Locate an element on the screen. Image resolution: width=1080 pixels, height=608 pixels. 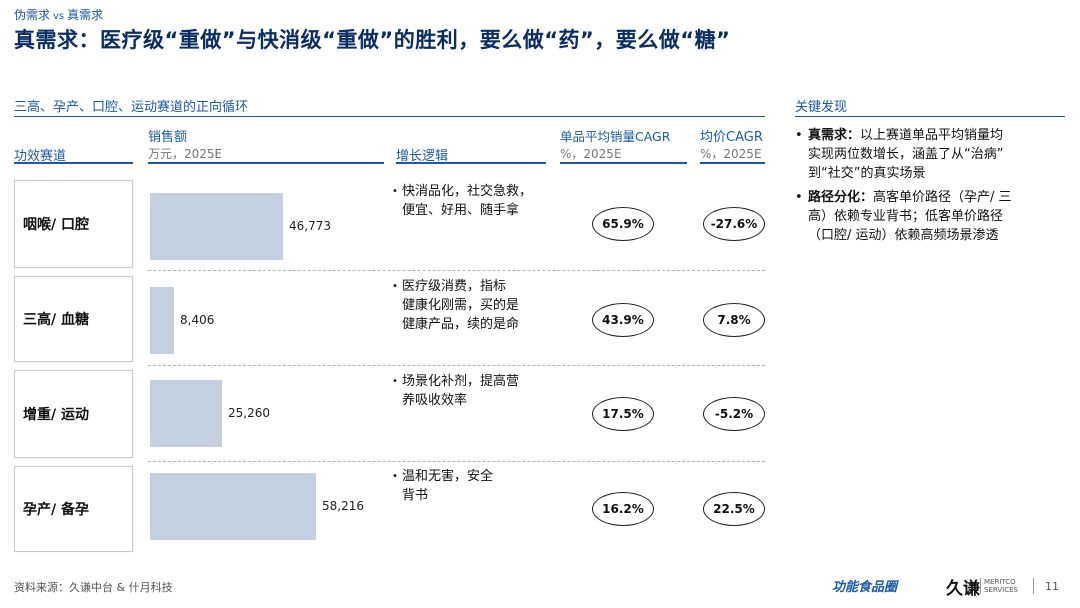
column-header-sales: 销售额 is located at coordinates (168, 137).